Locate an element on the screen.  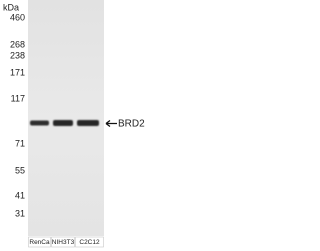
marker-label: 171 is located at coordinates (17, 72).